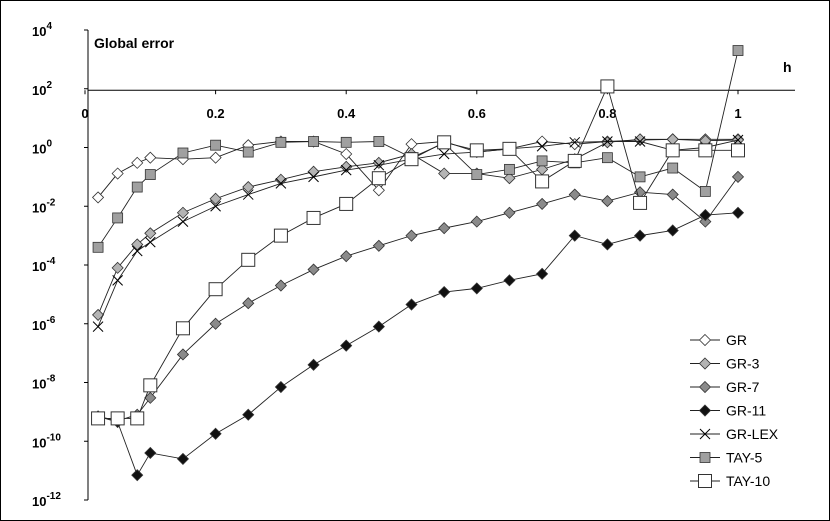 Image resolution: width=830 pixels, height=521 pixels. What do you see at coordinates (50, 202) in the screenshot?
I see `y-tick-exponent: -2` at bounding box center [50, 202].